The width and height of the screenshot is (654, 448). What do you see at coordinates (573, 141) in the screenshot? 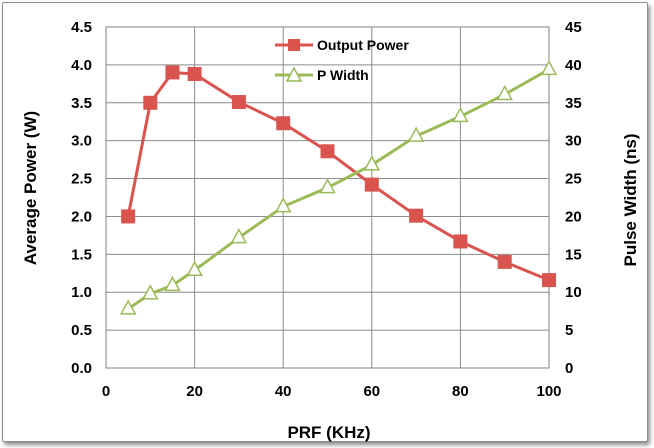
I see `y-right-tick-label: 30` at bounding box center [573, 141].